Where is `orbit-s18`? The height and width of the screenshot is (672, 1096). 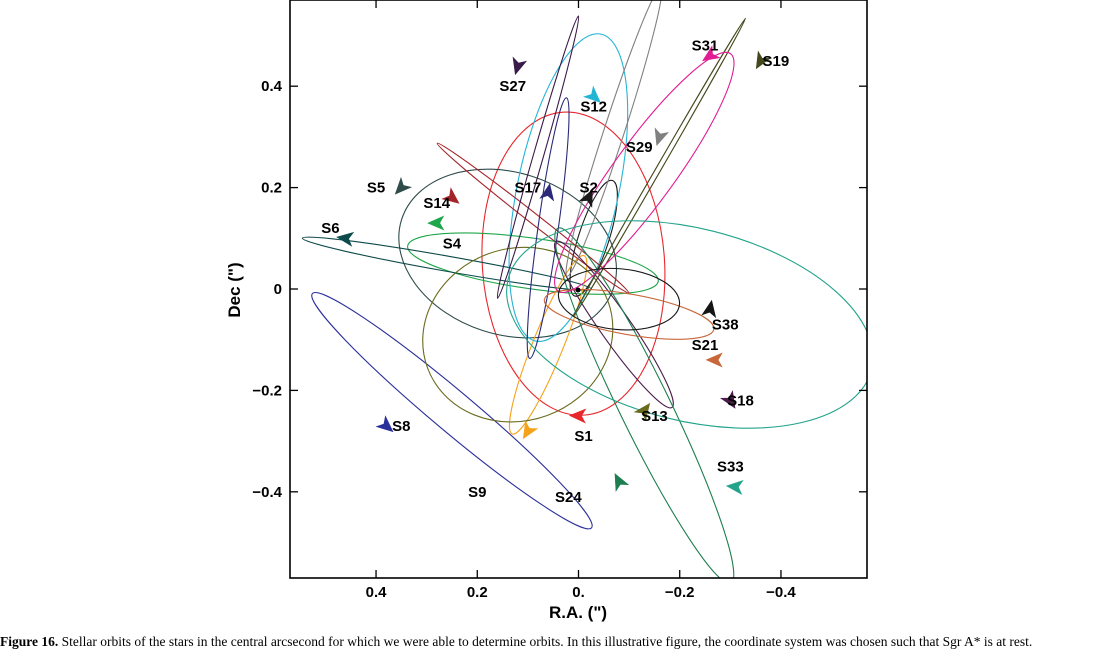
orbit-s18 is located at coordinates (614, 324).